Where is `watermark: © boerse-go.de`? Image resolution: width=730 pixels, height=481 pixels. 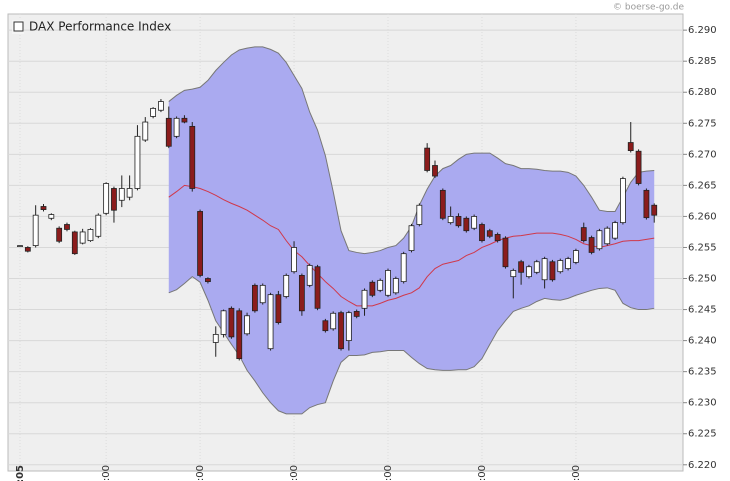 watermark: © boerse-go.de is located at coordinates (648, 8).